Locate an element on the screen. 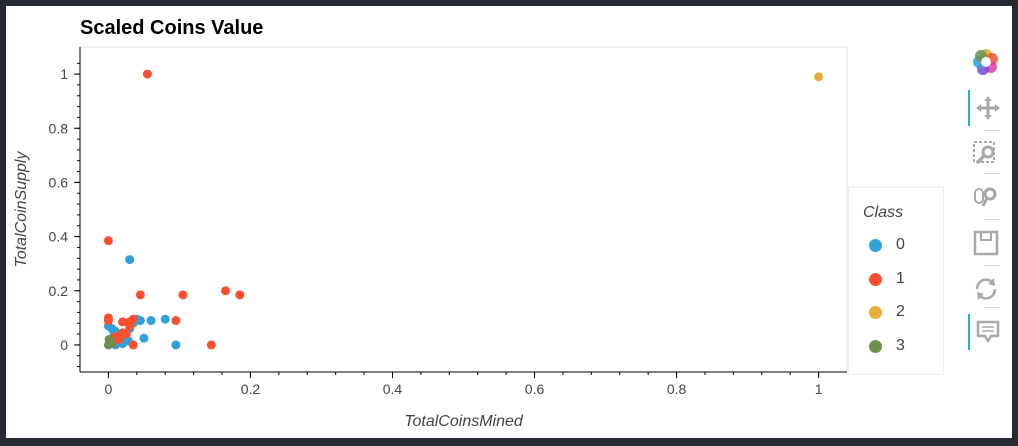  y-tick-label: 0 is located at coordinates (64, 345).